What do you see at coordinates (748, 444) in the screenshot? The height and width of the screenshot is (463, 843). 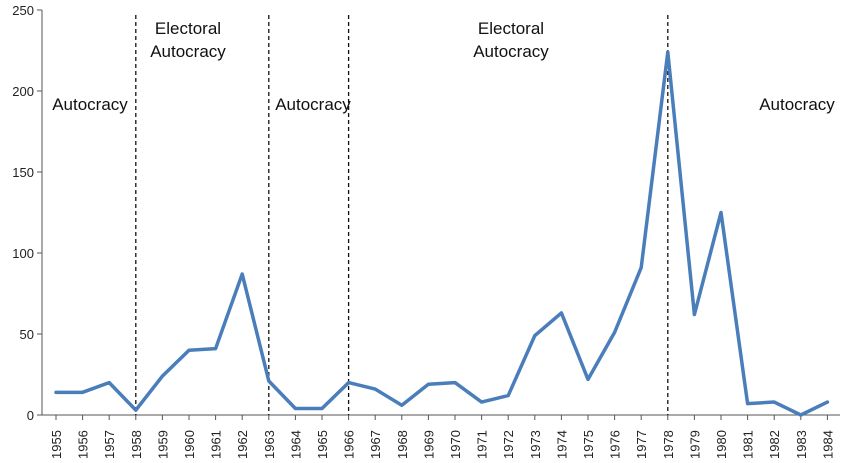 I see `x-tick-label: 1981` at bounding box center [748, 444].